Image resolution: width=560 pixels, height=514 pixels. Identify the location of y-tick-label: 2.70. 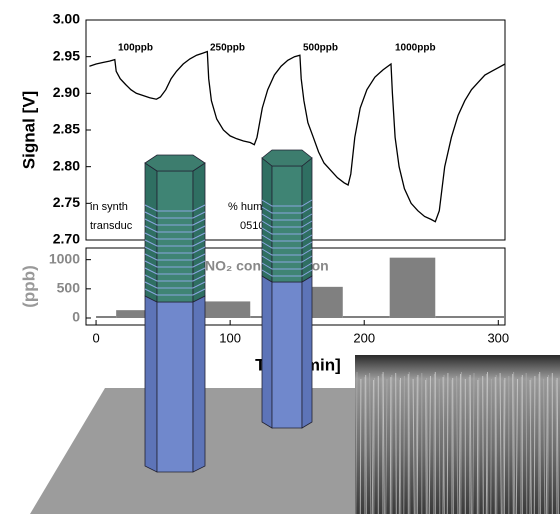
(66, 239).